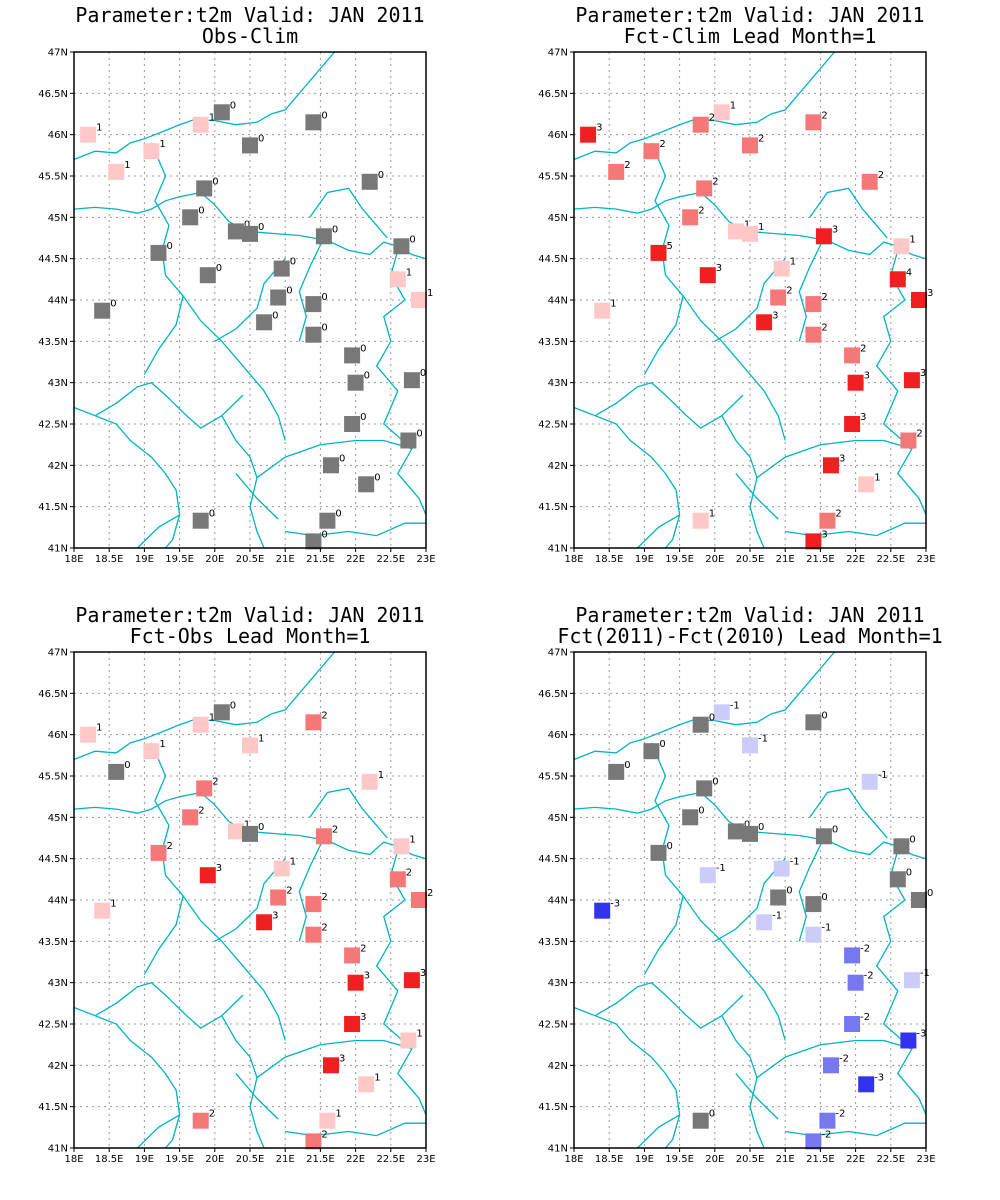  What do you see at coordinates (714, 1159) in the screenshot?
I see `lon-tick-label: 20E` at bounding box center [714, 1159].